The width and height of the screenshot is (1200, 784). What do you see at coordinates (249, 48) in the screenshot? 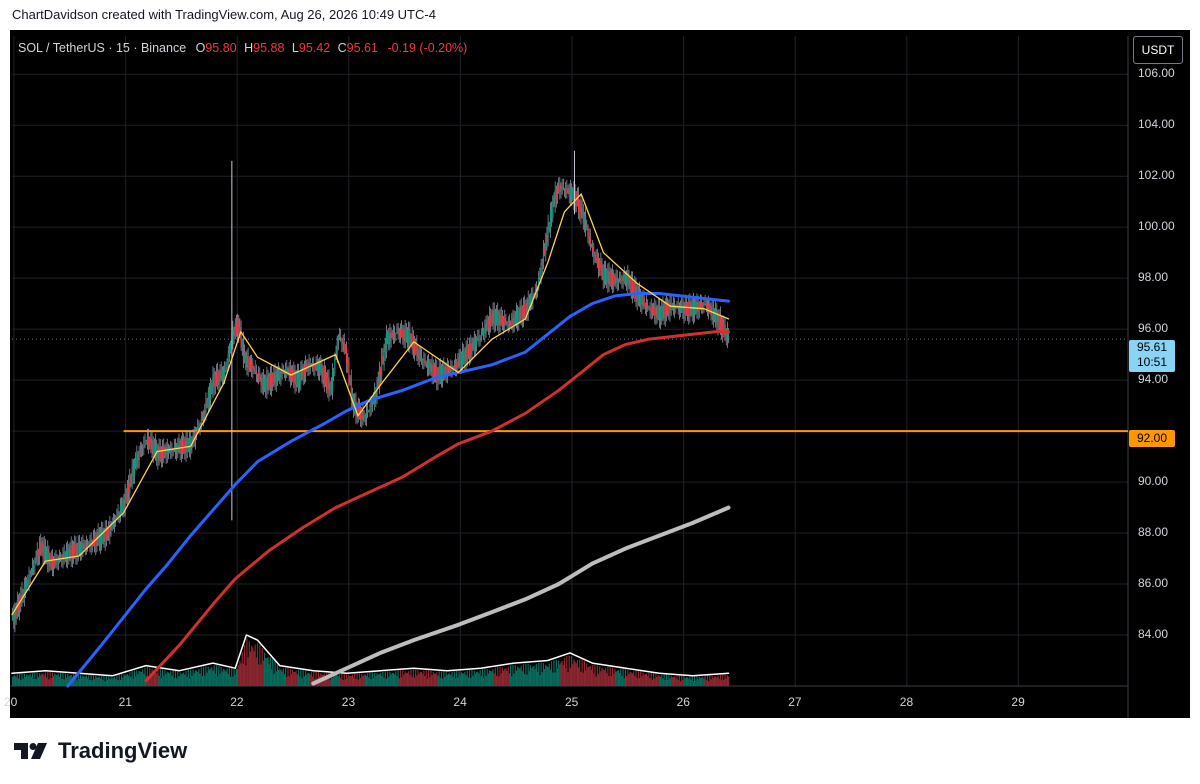
I see `legend-high-label: H` at bounding box center [249, 48].